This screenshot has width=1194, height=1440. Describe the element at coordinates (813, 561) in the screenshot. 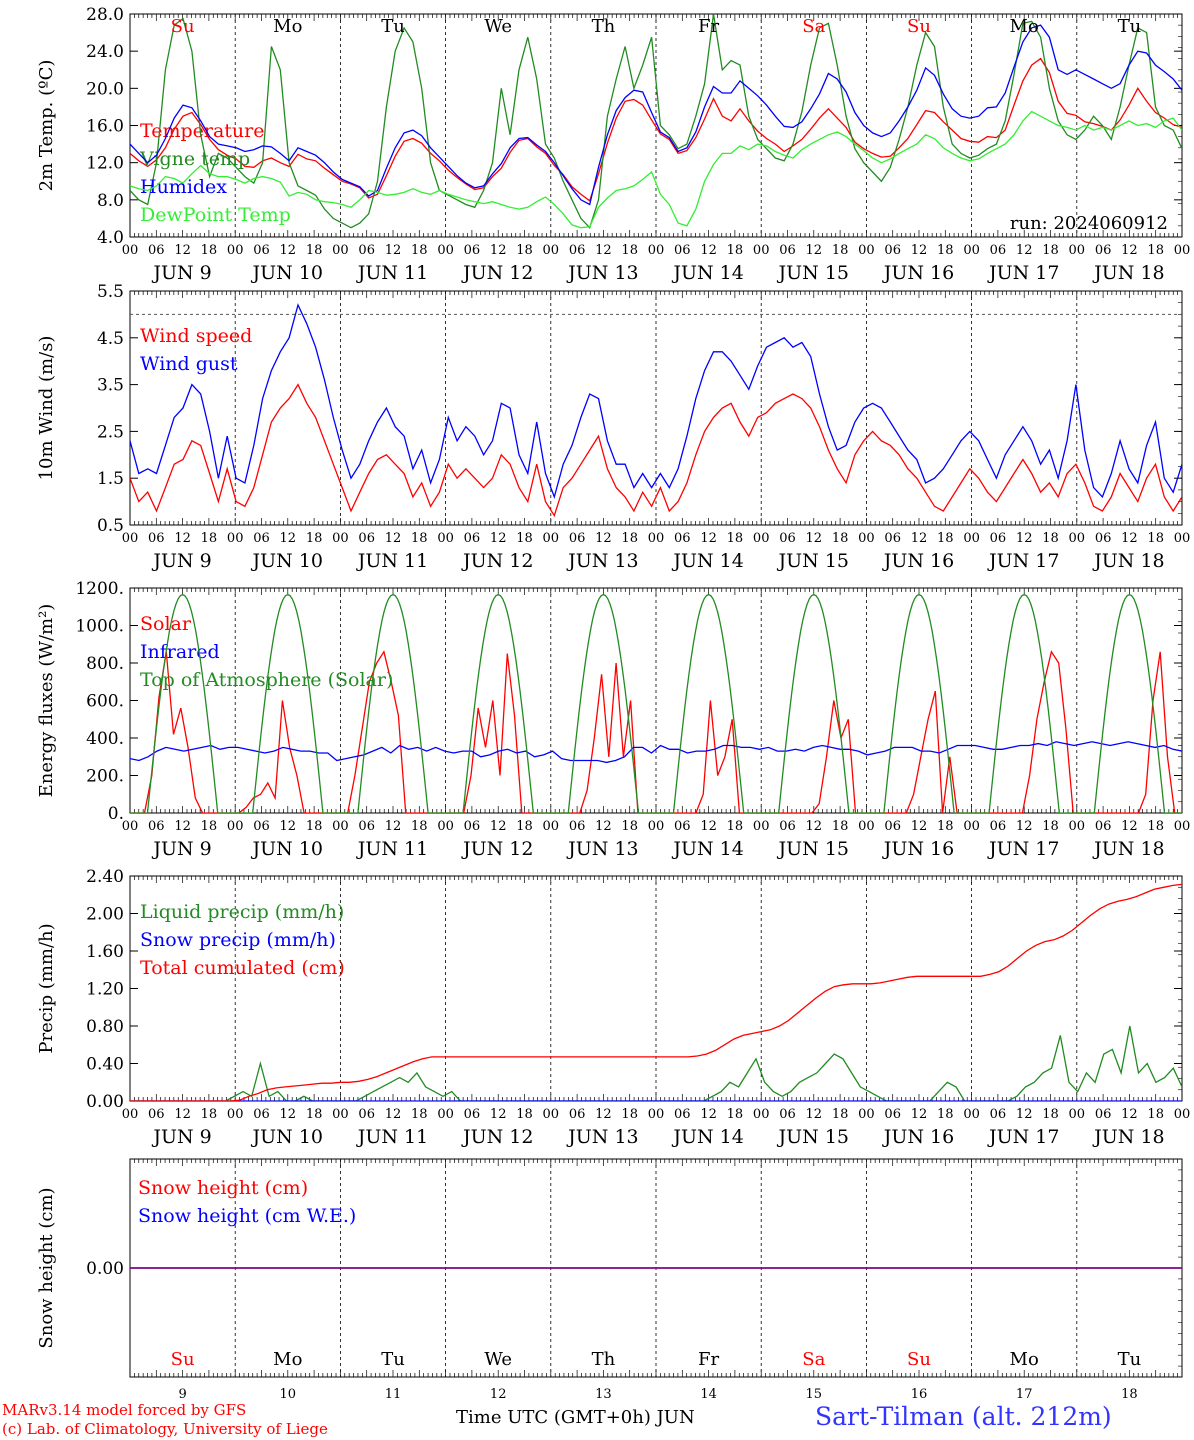

I see `day-label: JUN 15` at that location.